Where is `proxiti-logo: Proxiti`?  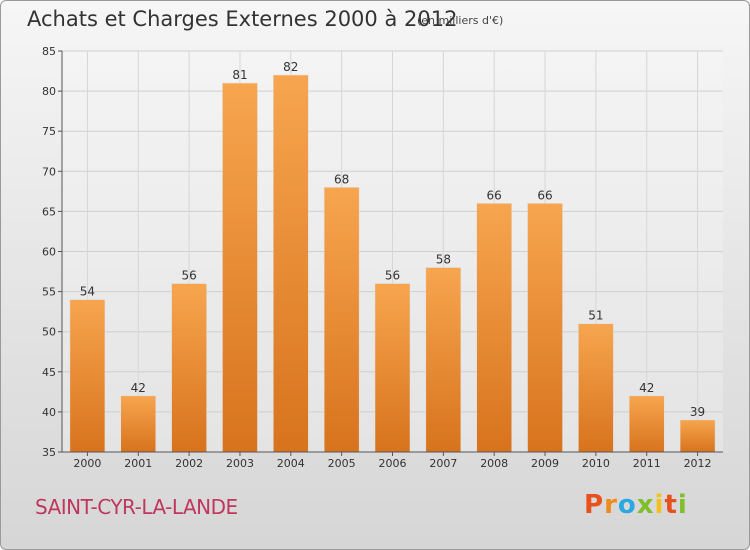
proxiti-logo: Proxiti is located at coordinates (636, 505).